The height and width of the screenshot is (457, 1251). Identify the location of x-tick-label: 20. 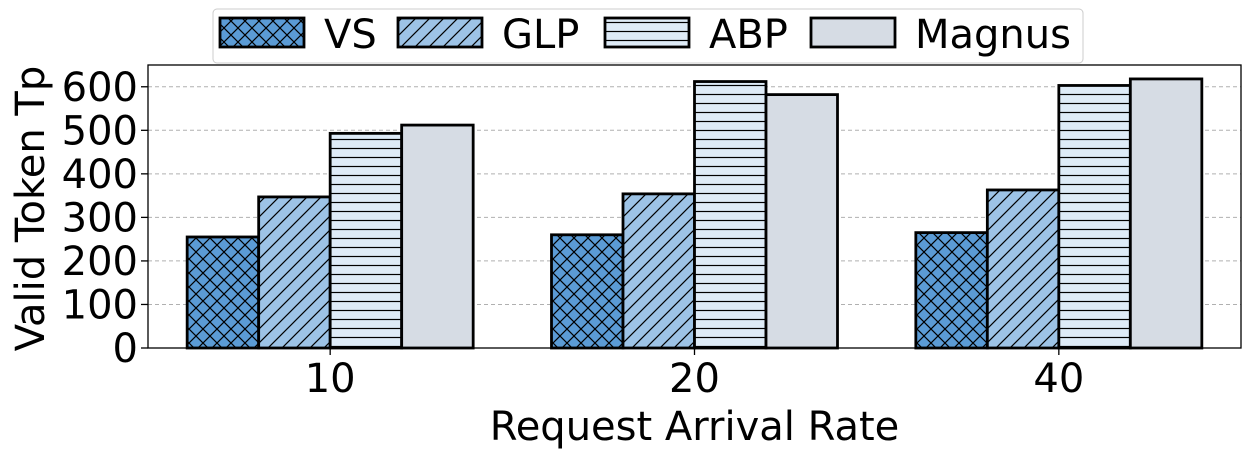
(694, 379).